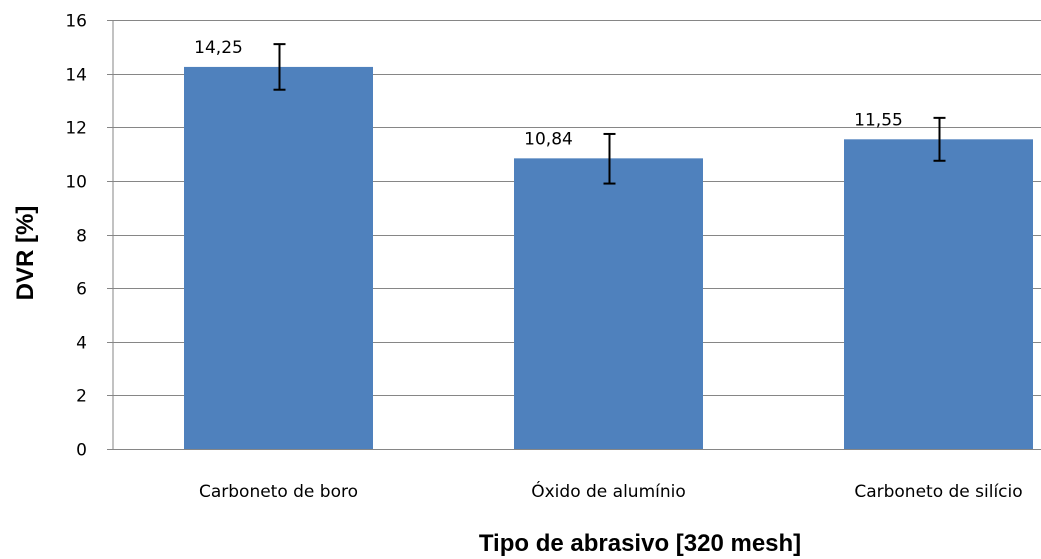  What do you see at coordinates (81, 344) in the screenshot?
I see `y-tick-label: 4` at bounding box center [81, 344].